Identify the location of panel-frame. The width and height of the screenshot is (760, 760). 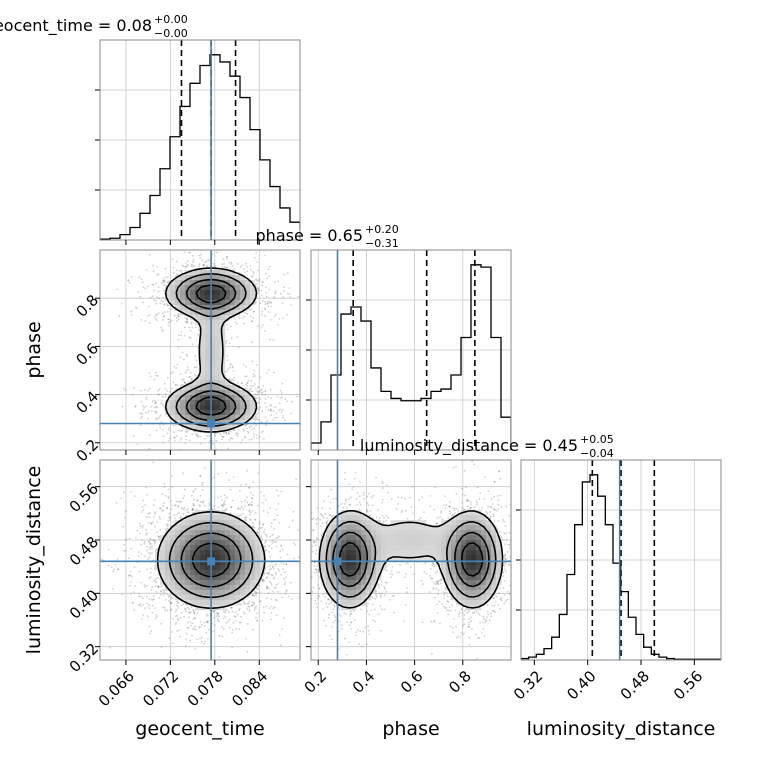
(200, 350).